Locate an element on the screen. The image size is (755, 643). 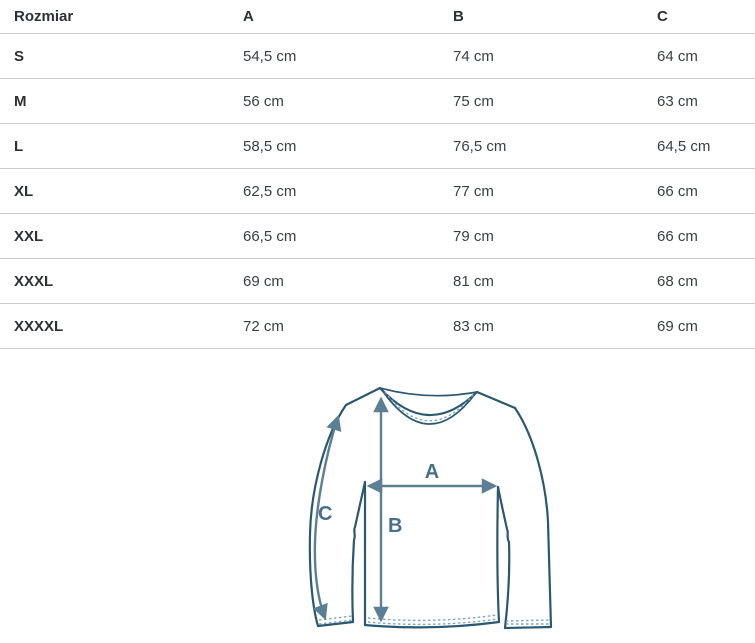
value-b: 83 cm is located at coordinates (541, 326).